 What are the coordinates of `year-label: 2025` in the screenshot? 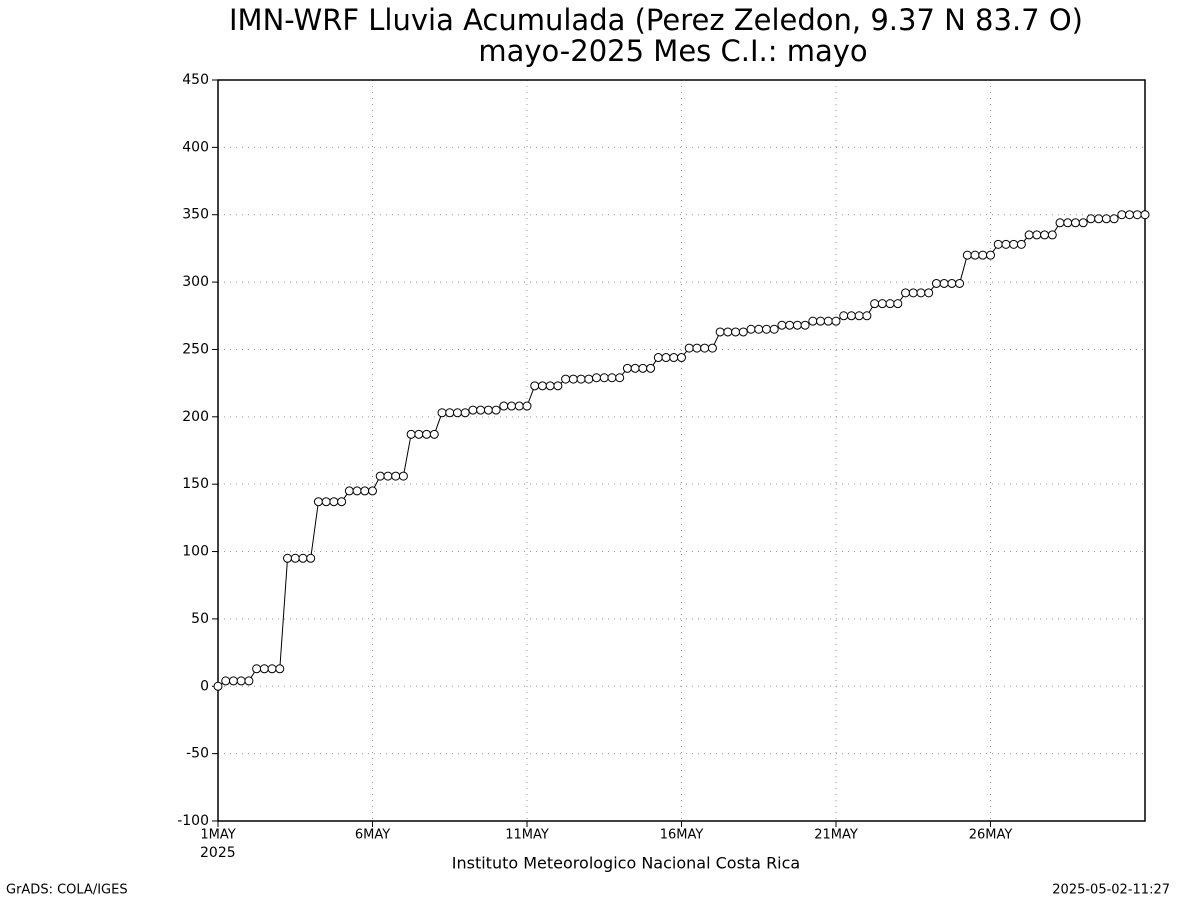 It's located at (218, 853).